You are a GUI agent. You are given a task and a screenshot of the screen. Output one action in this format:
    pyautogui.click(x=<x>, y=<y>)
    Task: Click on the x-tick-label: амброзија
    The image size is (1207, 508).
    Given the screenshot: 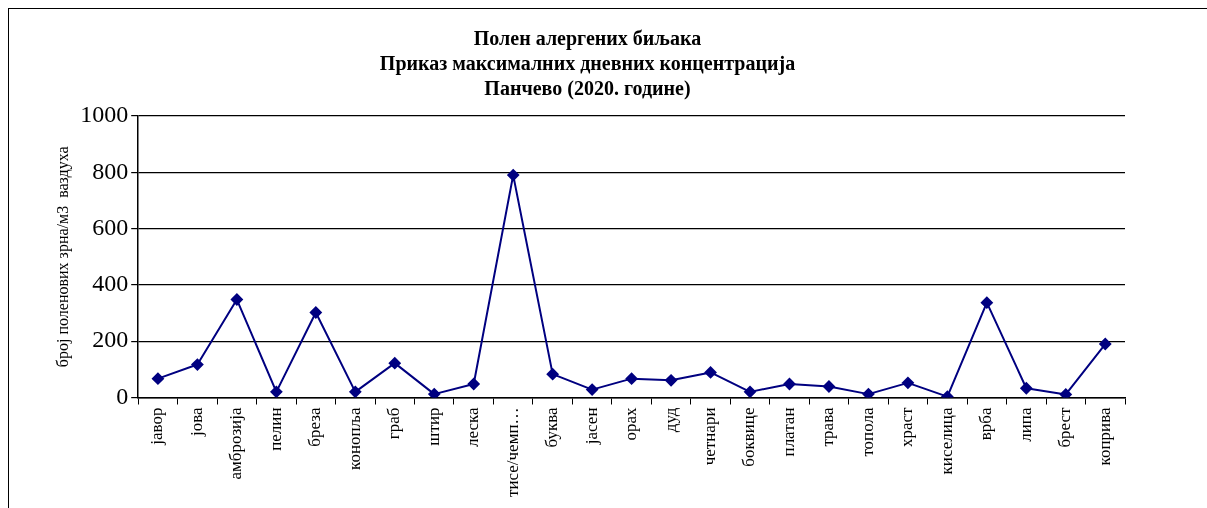 What is the action you would take?
    pyautogui.click(x=236, y=443)
    